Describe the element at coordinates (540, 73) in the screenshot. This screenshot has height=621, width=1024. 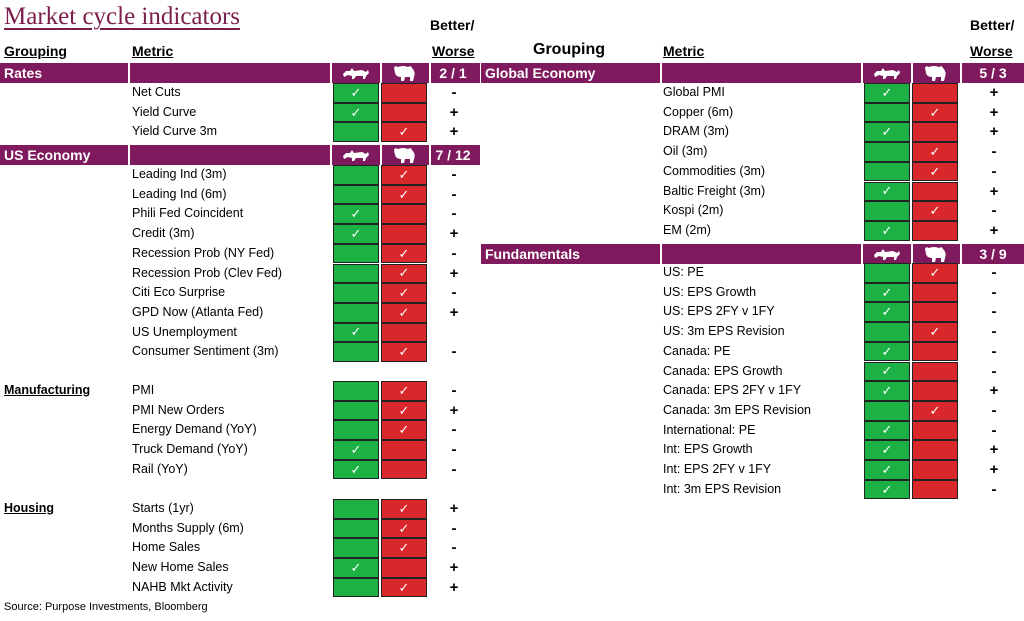
I see `section-label-global-economy: Global Economy` at that location.